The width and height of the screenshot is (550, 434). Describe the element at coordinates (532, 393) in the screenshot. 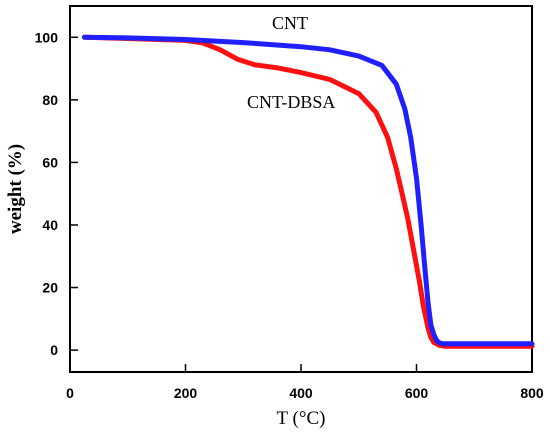

I see `x-tick-label: 800` at that location.